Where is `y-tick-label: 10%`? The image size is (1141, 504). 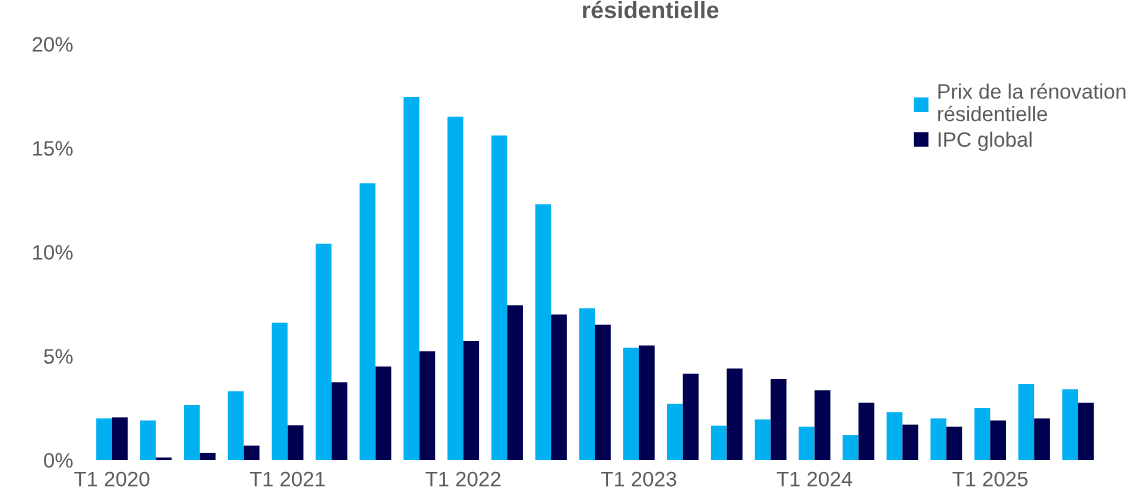 y-tick-label: 10% is located at coordinates (53, 252).